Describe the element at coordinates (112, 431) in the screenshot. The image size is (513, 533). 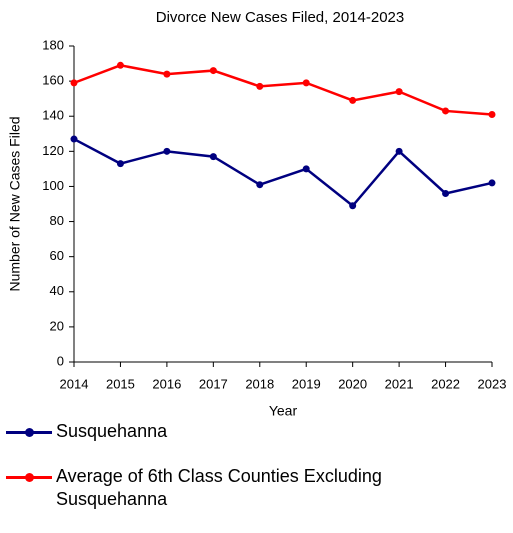
I see `legend-label: Susquehanna` at that location.